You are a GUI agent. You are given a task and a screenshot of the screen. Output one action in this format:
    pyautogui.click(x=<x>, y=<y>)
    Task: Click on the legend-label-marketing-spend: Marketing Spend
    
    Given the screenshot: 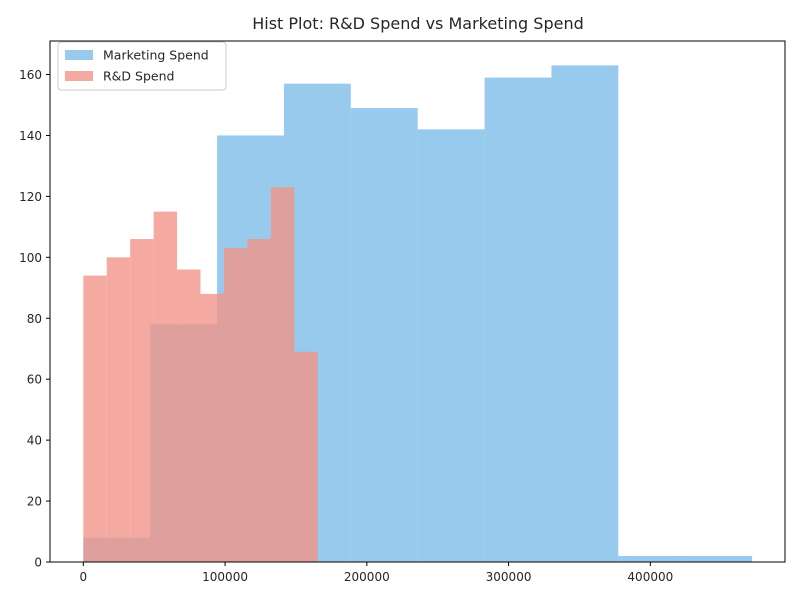 What is the action you would take?
    pyautogui.click(x=156, y=55)
    